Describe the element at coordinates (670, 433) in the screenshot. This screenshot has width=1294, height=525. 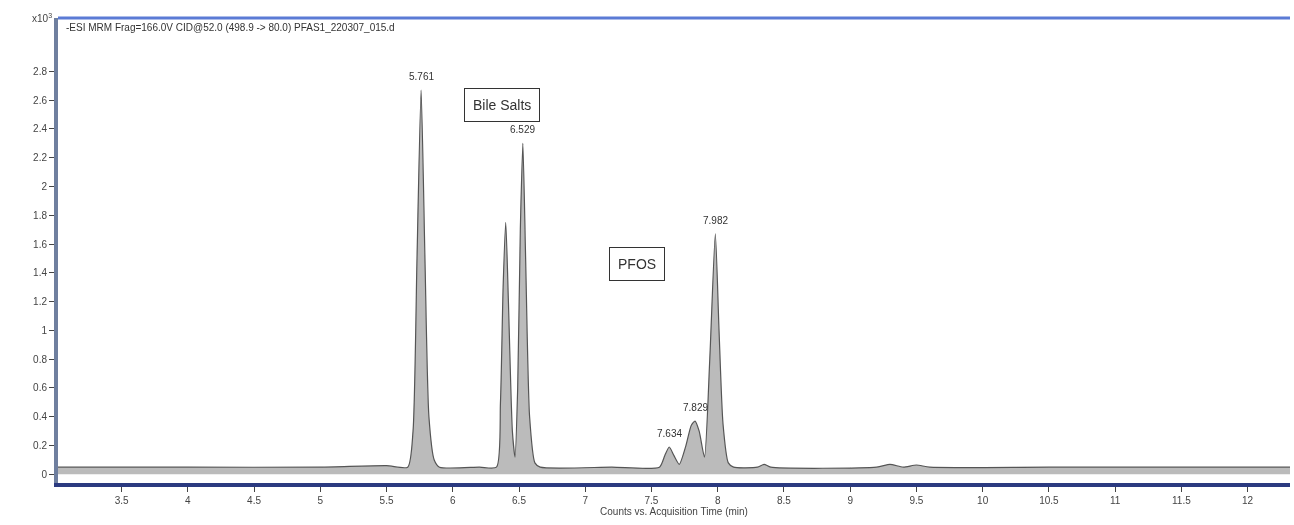
I see `annotation: 7.634` at that location.